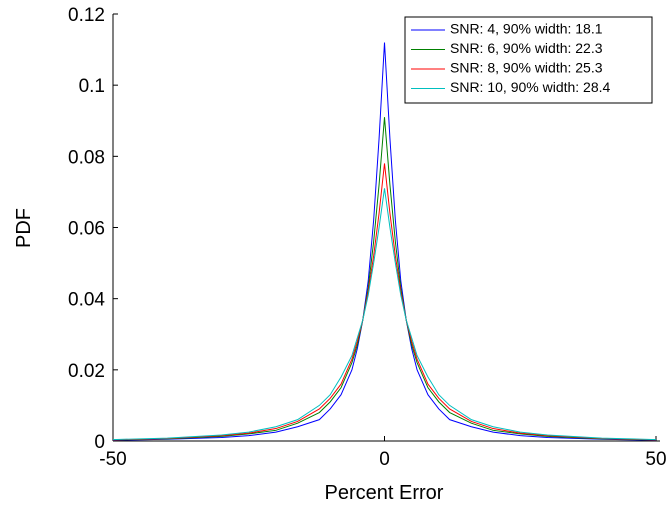 Image resolution: width=668 pixels, height=508 pixels. I want to click on y-tick-label: 0.06, so click(86, 229).